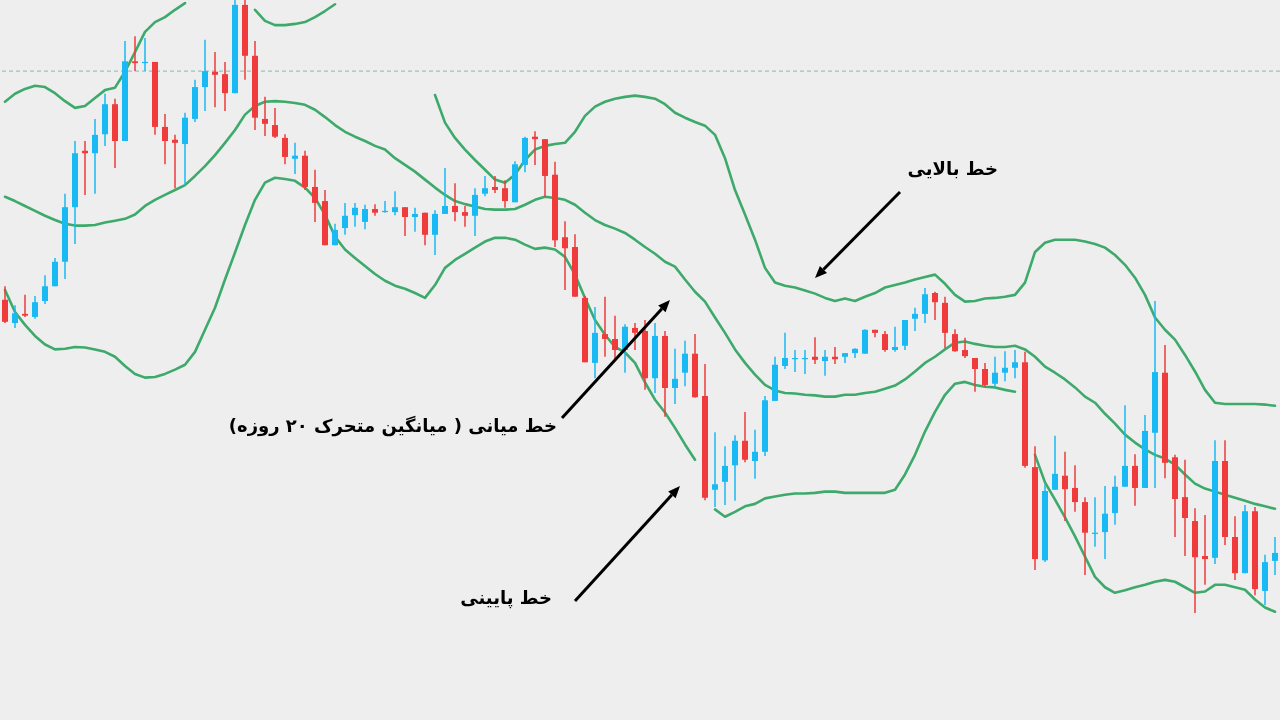 The width and height of the screenshot is (1280, 720). I want to click on annotation: خط بالایی, so click(952, 168).